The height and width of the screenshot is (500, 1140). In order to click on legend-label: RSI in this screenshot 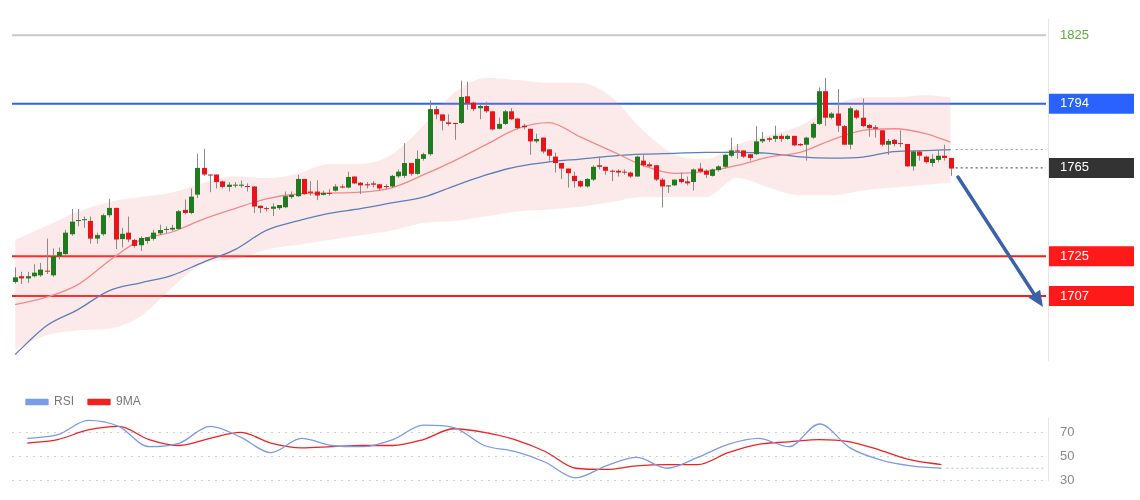, I will do `click(64, 401)`.